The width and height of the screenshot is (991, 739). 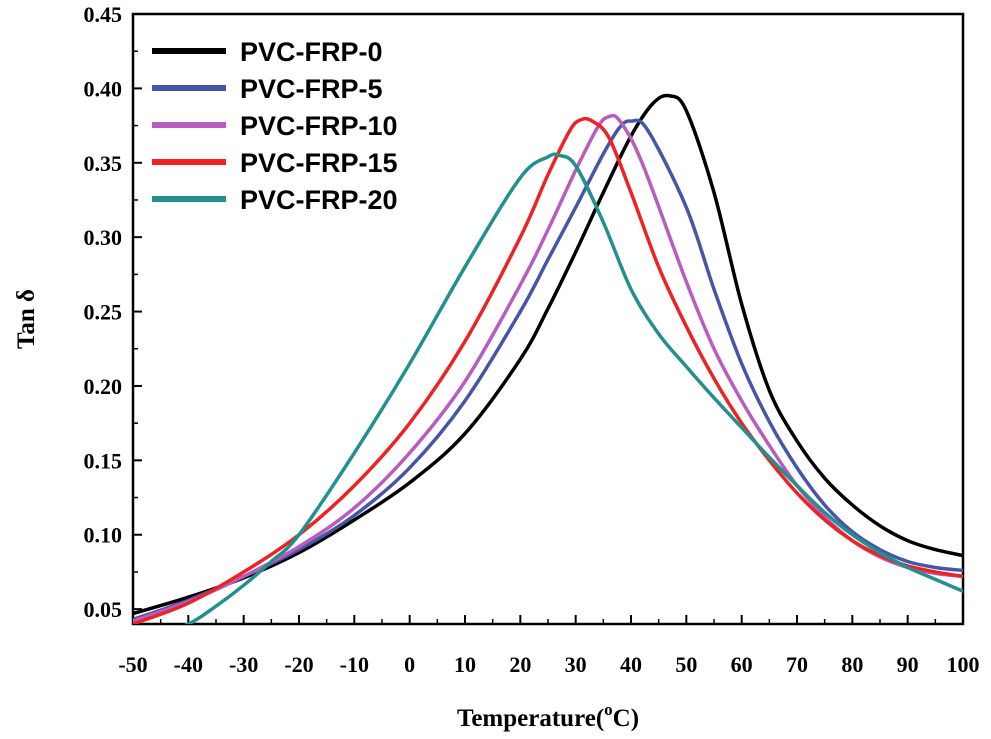 What do you see at coordinates (103, 237) in the screenshot?
I see `y-tick-label: 0.30` at bounding box center [103, 237].